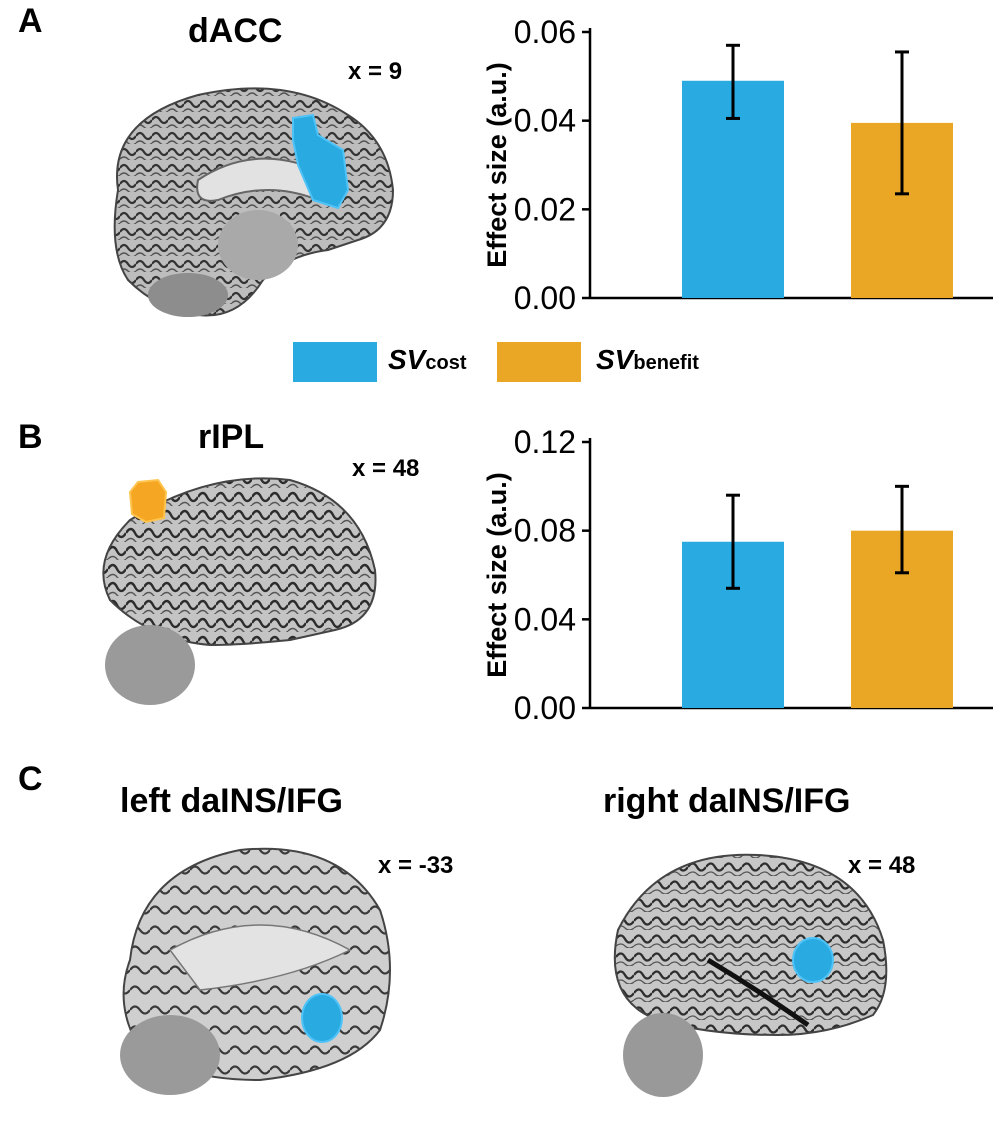  Describe the element at coordinates (882, 865) in the screenshot. I see `coord-label-c-right: x = 48` at that location.